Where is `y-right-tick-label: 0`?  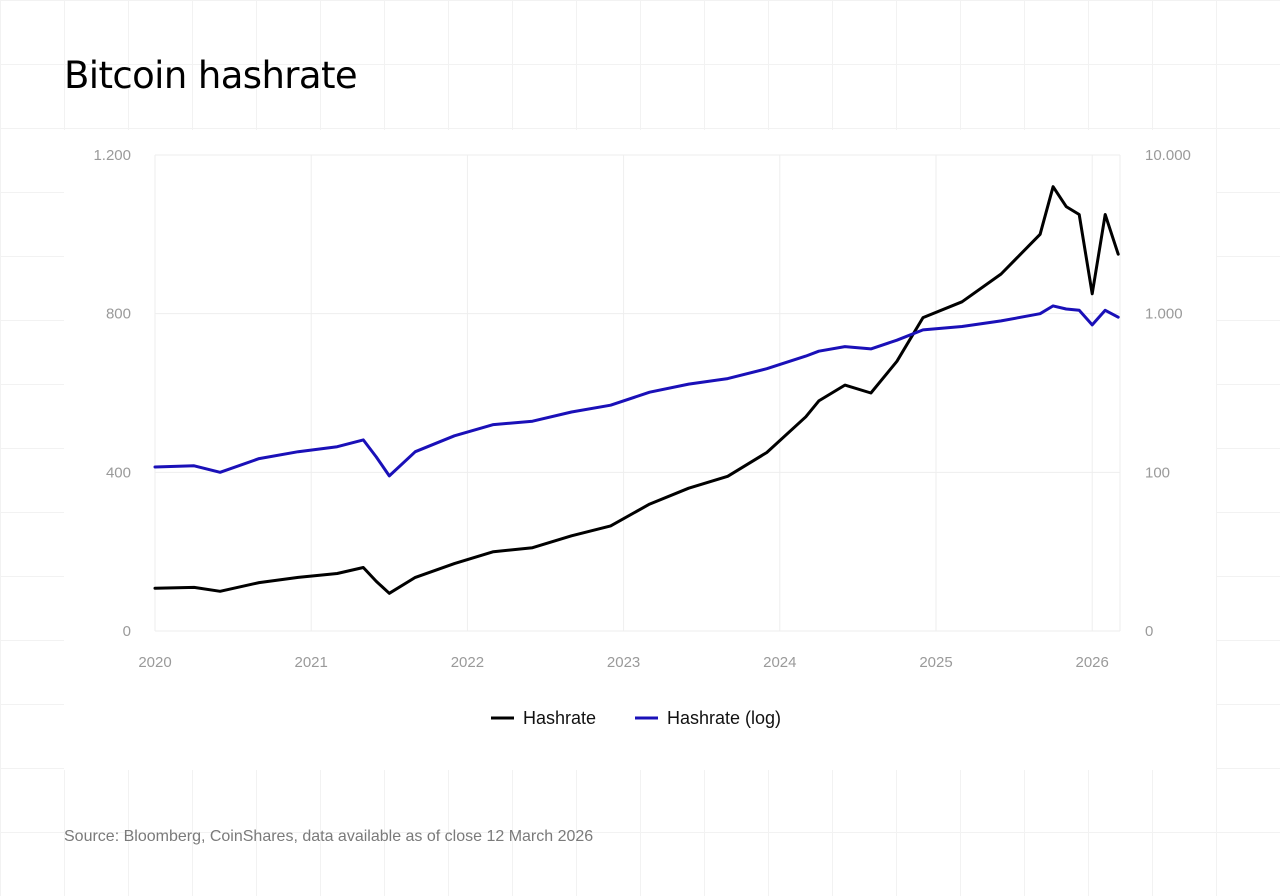 y-right-tick-label: 0 is located at coordinates (1149, 631).